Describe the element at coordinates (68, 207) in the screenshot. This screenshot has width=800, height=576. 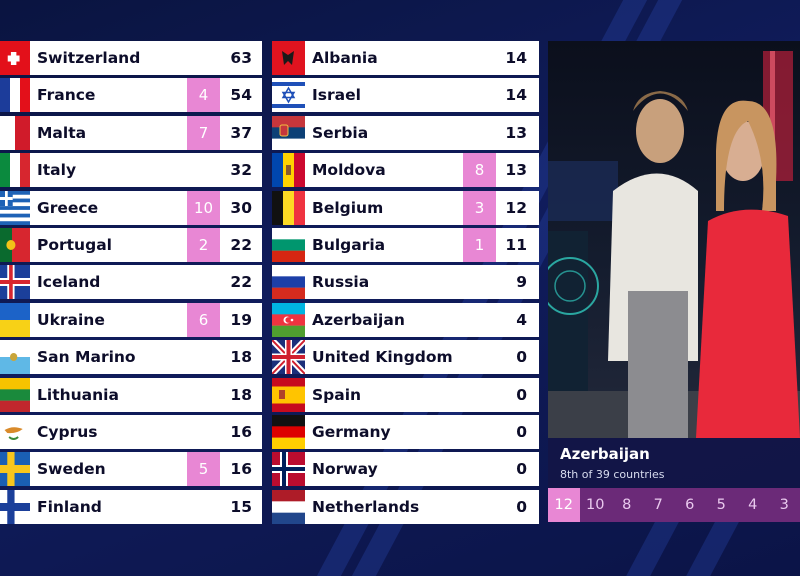
I see `country-name: Greece` at that location.